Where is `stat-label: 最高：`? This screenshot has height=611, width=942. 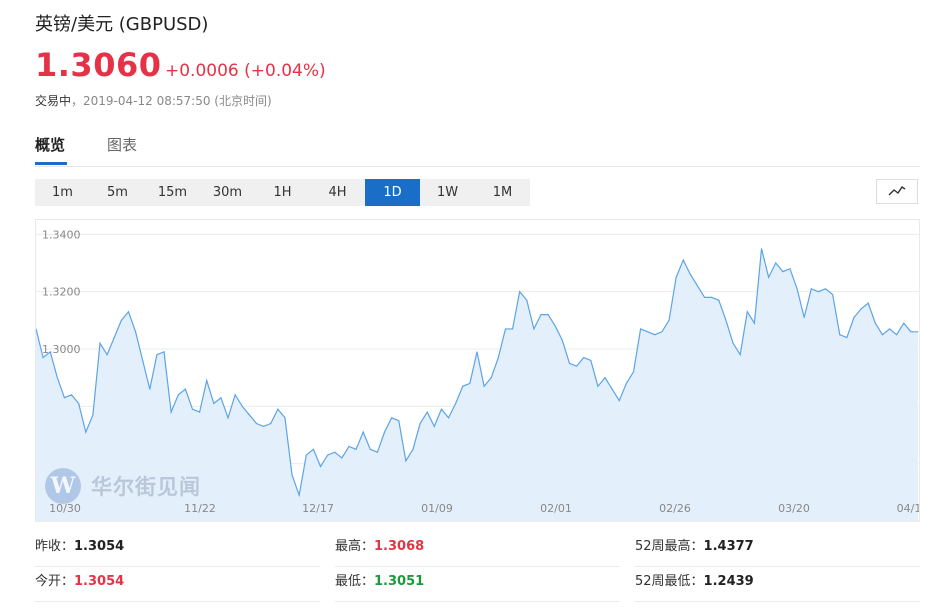
stat-label: 最高： is located at coordinates (355, 546).